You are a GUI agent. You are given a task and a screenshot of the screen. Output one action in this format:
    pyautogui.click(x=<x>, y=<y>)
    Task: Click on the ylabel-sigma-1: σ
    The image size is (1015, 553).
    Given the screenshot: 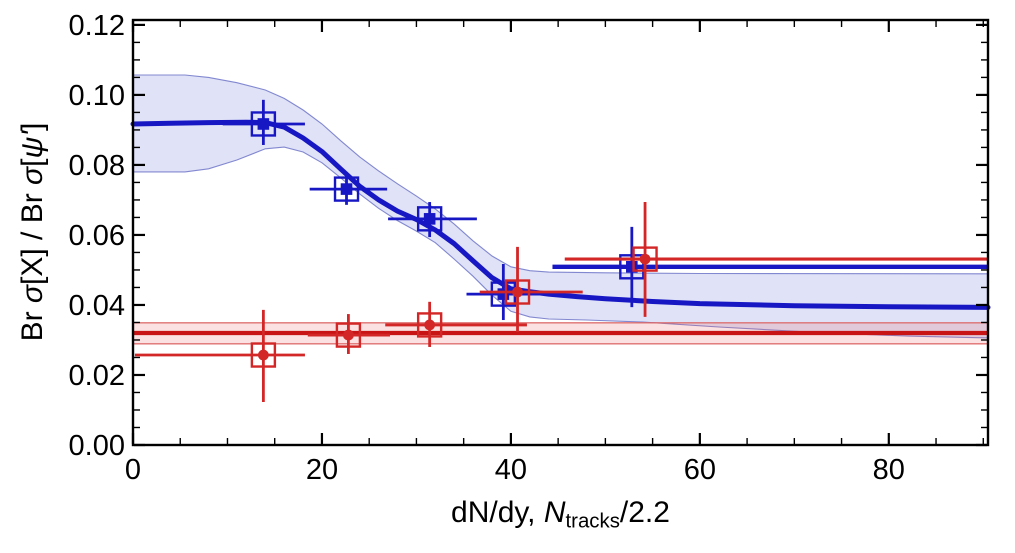 What is the action you would take?
    pyautogui.click(x=32, y=294)
    